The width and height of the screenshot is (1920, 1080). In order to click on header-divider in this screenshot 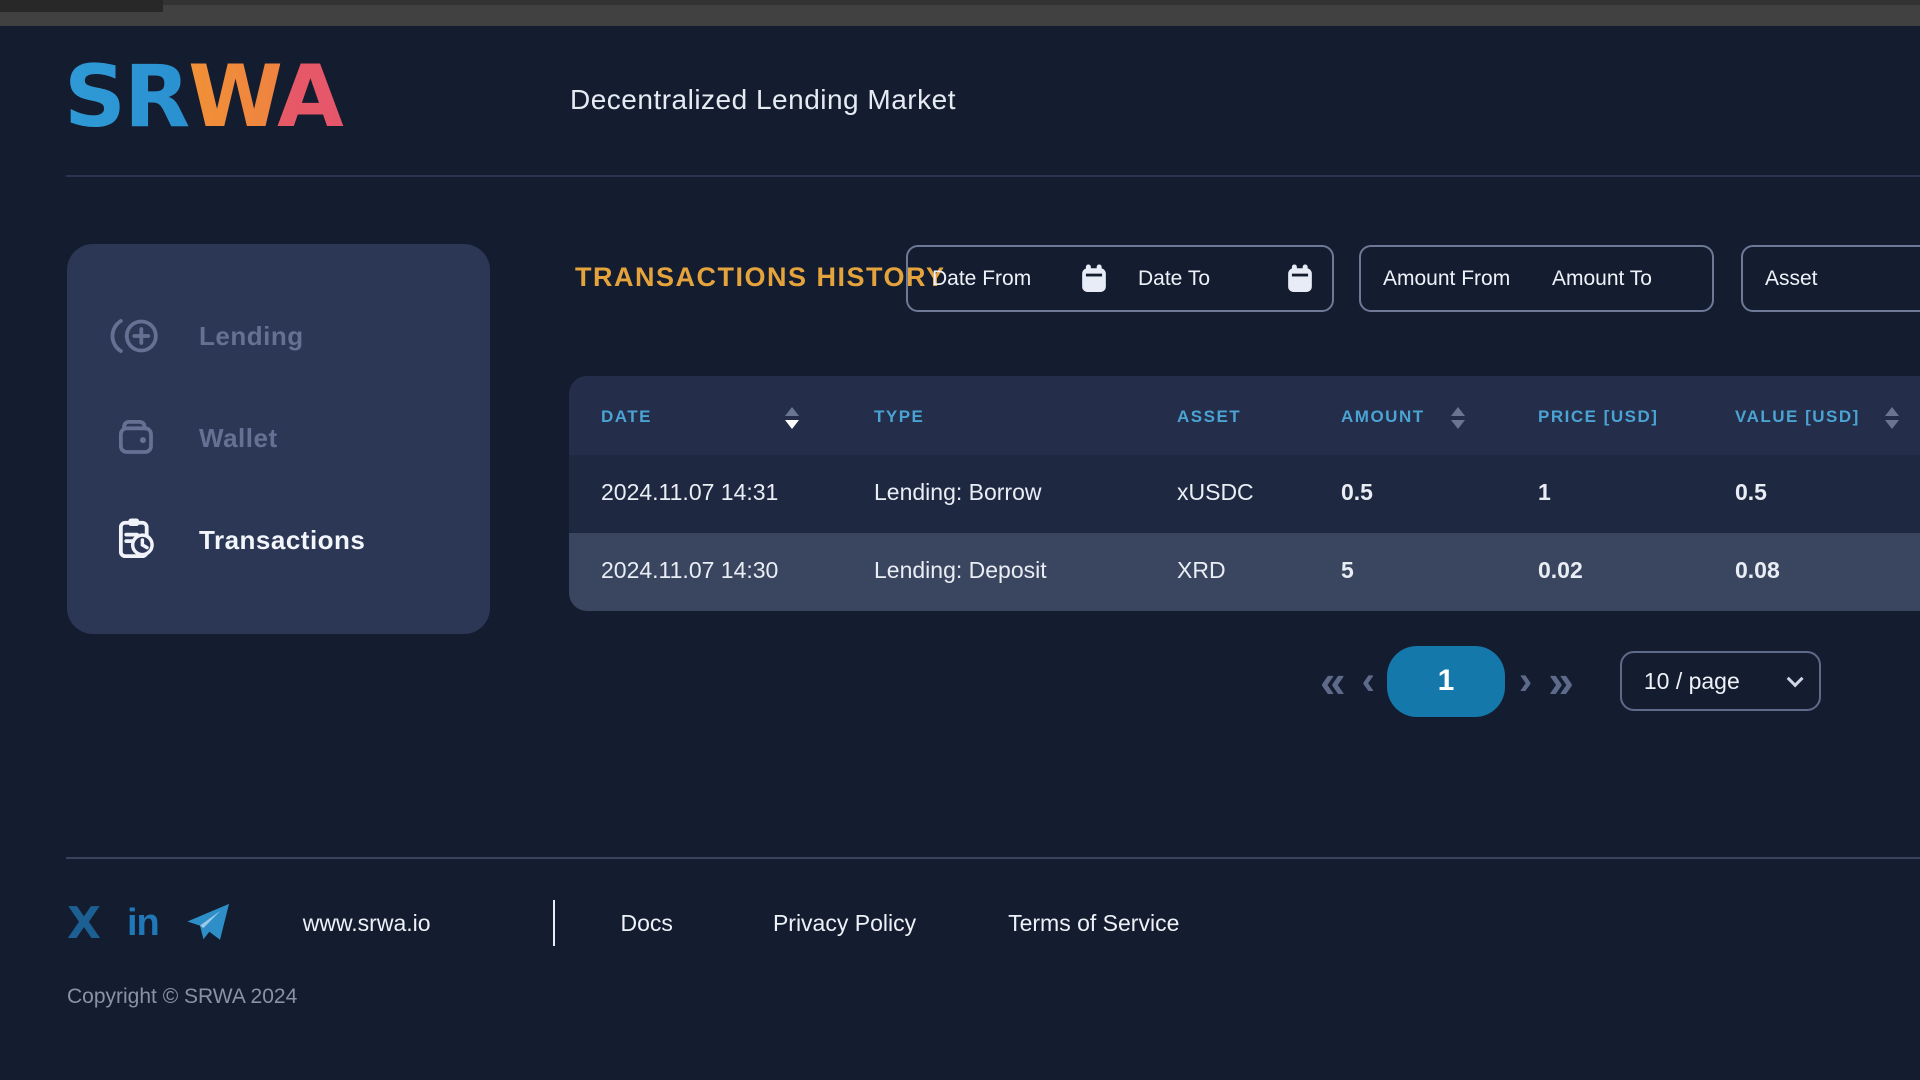, I will do `click(993, 176)`.